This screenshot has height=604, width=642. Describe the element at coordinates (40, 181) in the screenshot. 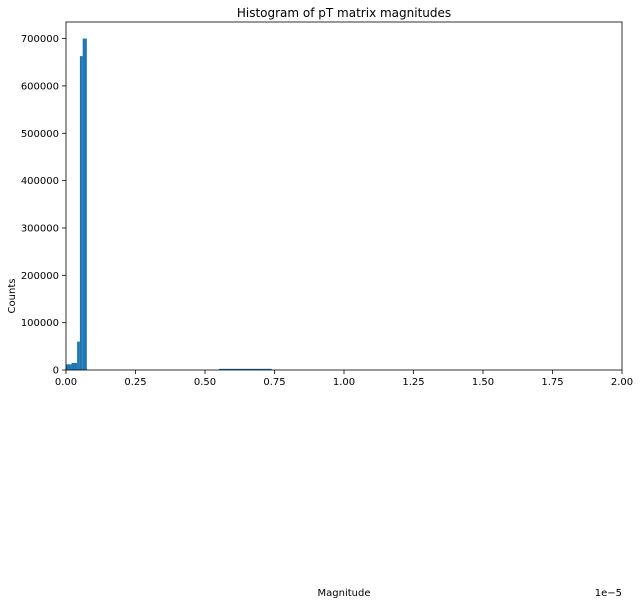

I see `y-tick-label: 400000` at that location.